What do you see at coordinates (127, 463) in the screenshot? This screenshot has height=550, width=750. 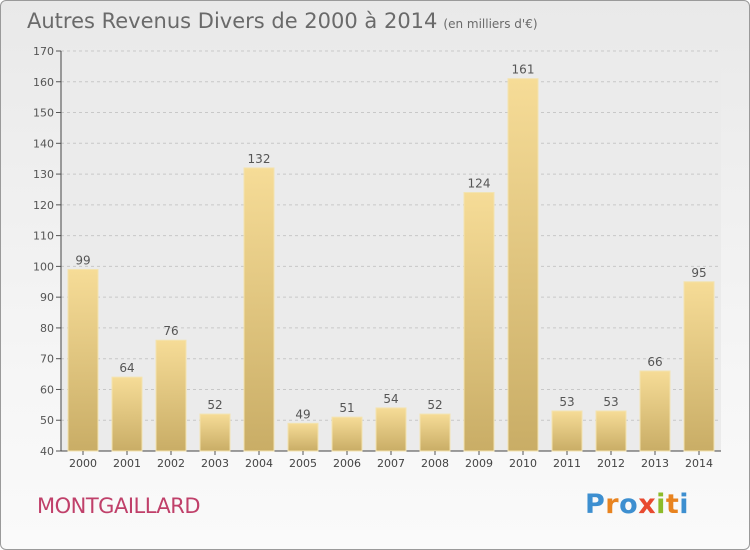 I see `x-tick-label: 2001` at bounding box center [127, 463].